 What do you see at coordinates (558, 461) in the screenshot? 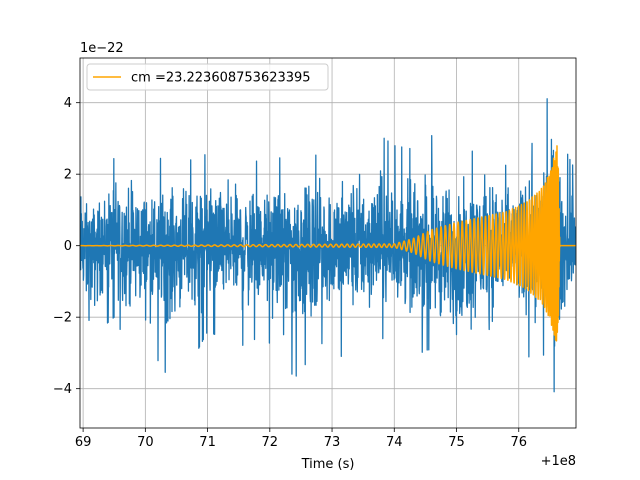
I see `x-offset-label: +1e8` at bounding box center [558, 461].